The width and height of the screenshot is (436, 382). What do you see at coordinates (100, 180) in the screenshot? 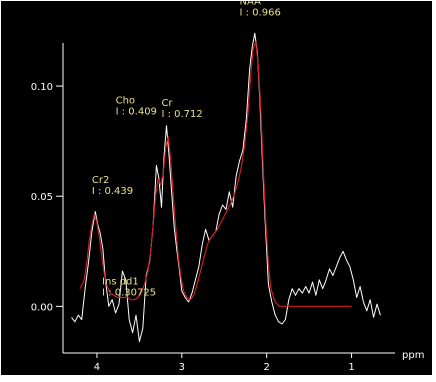
I see `peak-name: Cr2` at bounding box center [100, 180].